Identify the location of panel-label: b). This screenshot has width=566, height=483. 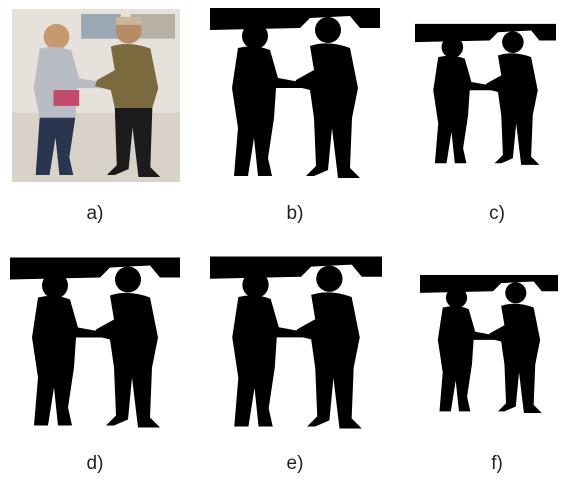
(295, 213).